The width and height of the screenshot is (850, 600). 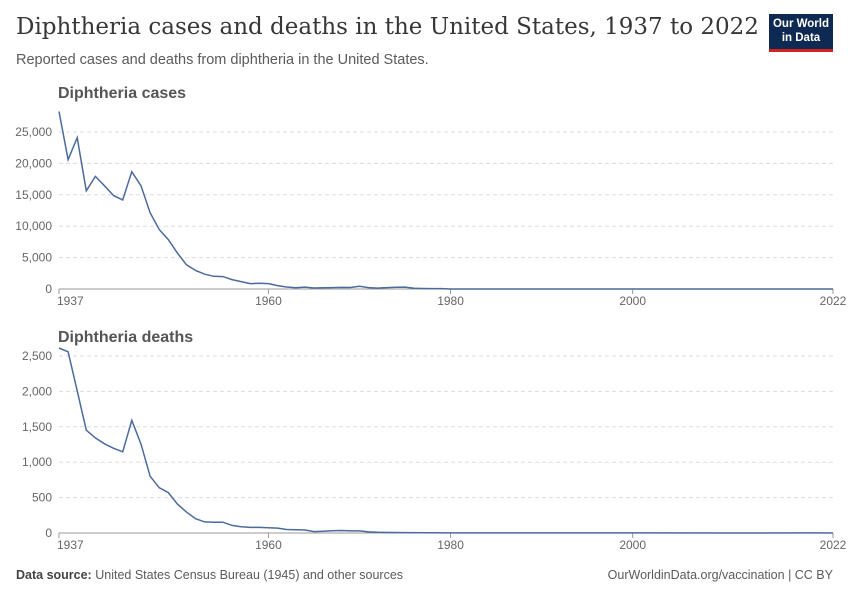 What do you see at coordinates (33, 163) in the screenshot?
I see `y-tick-label: 20,000` at bounding box center [33, 163].